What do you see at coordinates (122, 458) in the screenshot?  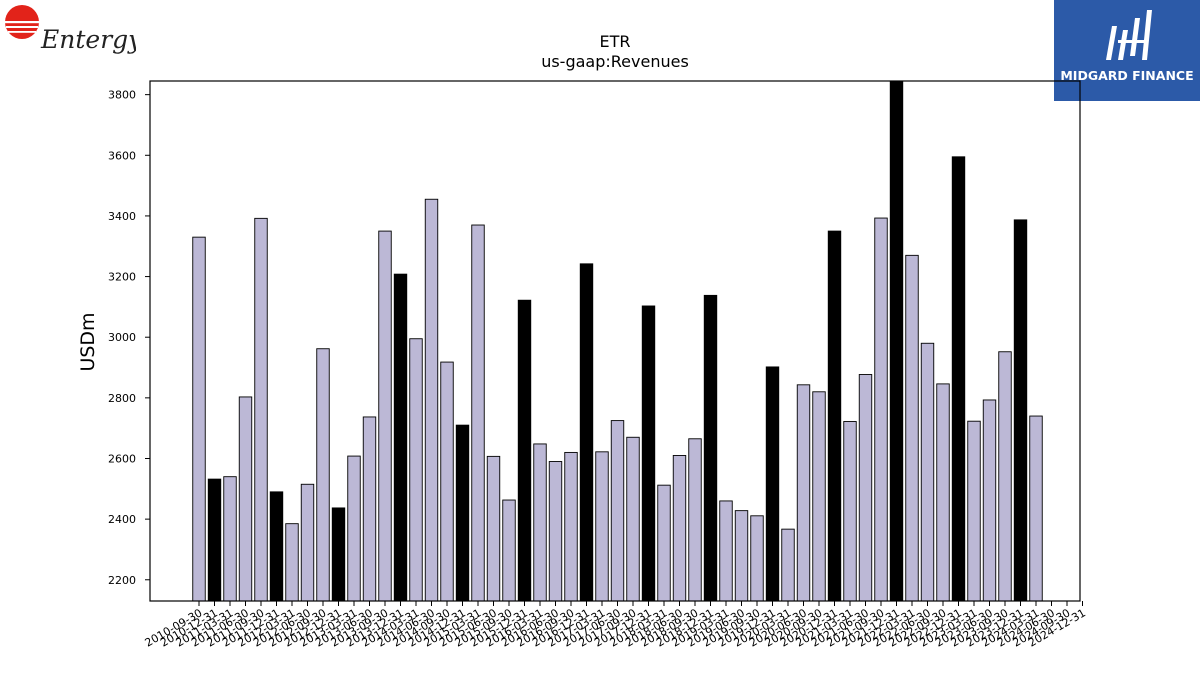 I see `y-tick-label: 2600` at bounding box center [122, 458].